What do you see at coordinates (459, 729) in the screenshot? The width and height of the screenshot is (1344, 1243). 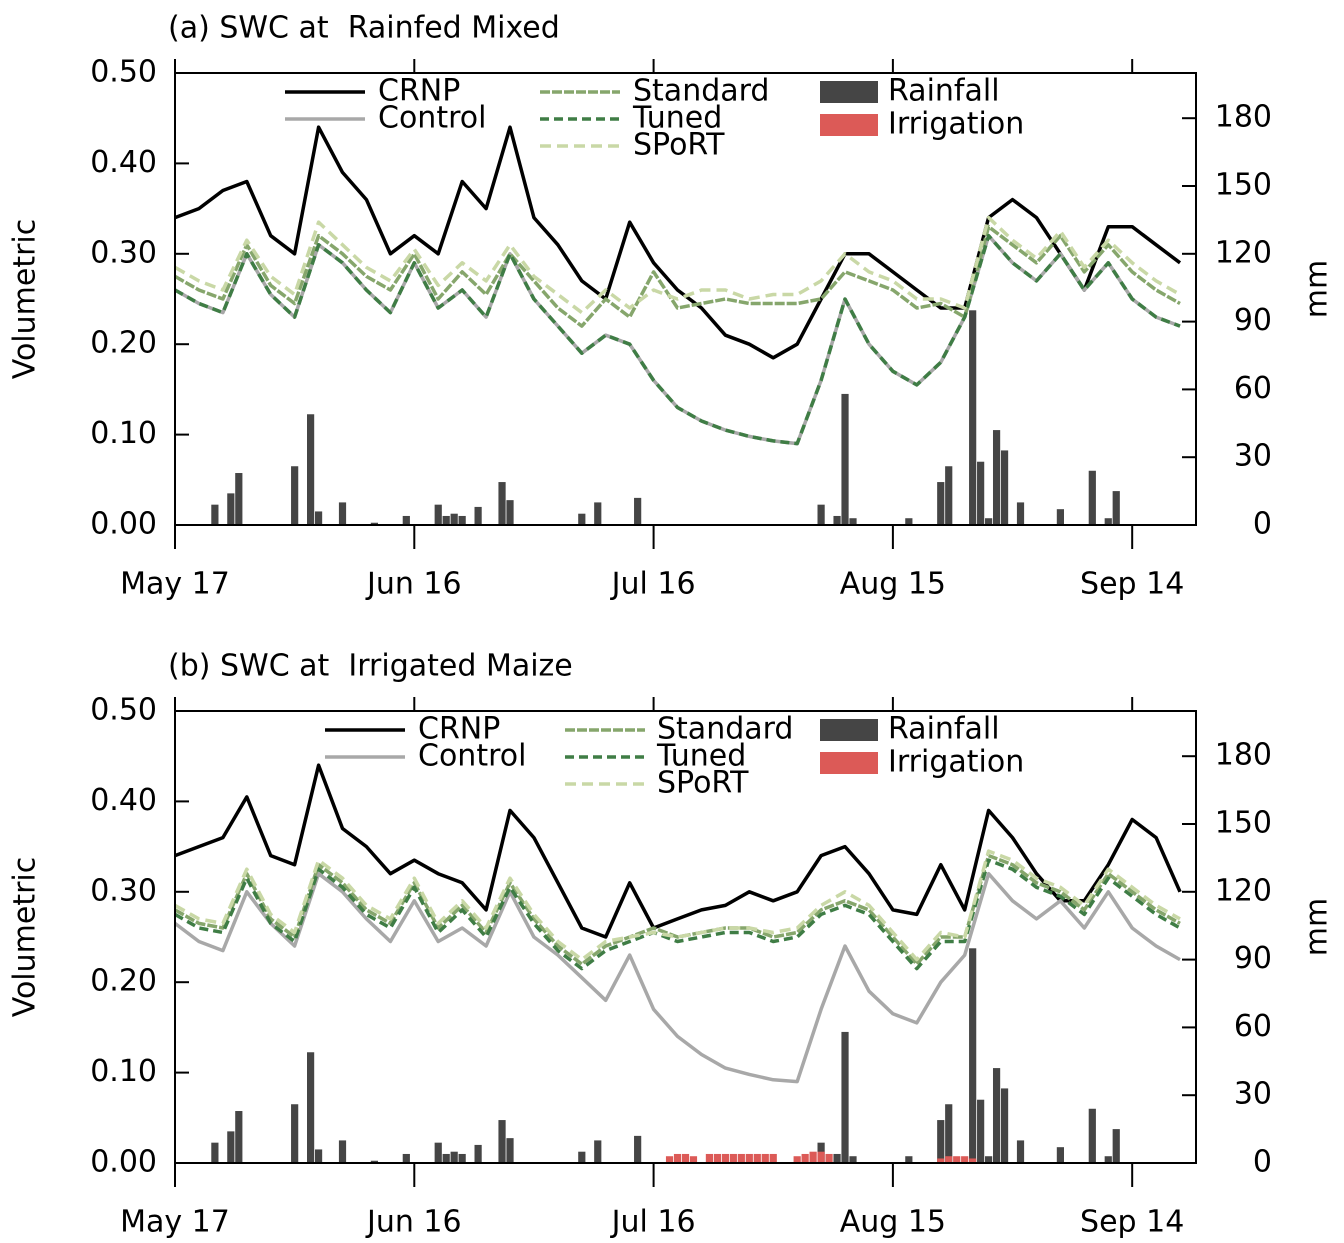 I see `legend-label: CRNP` at bounding box center [459, 729].